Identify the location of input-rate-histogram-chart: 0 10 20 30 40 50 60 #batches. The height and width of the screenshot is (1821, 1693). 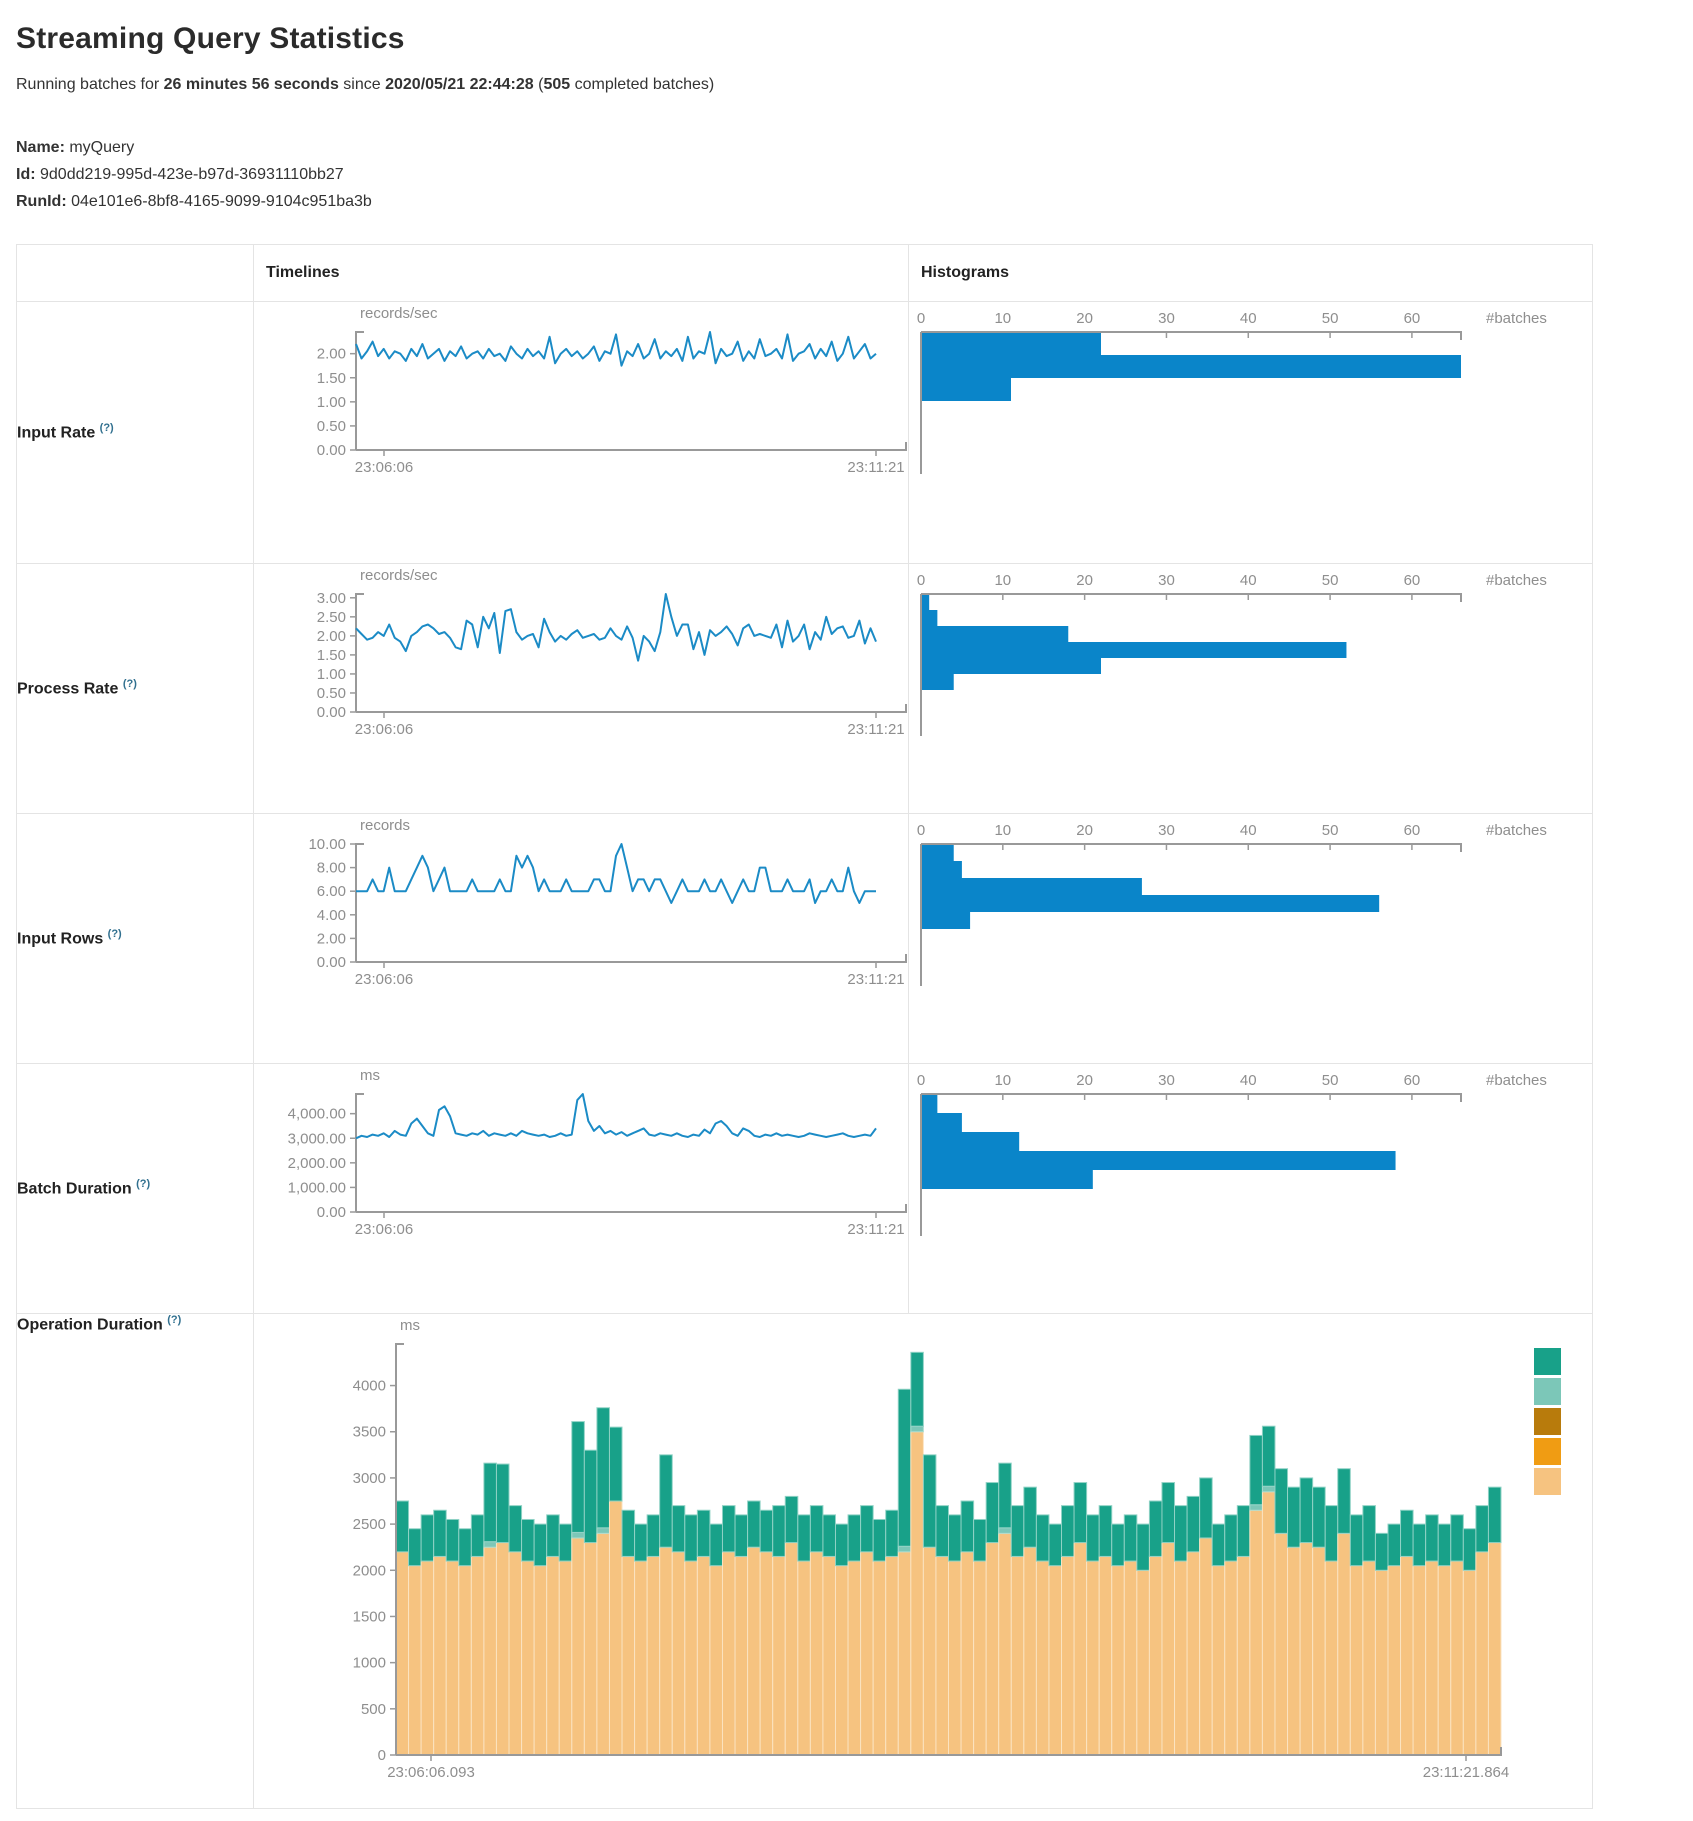
(1232, 392).